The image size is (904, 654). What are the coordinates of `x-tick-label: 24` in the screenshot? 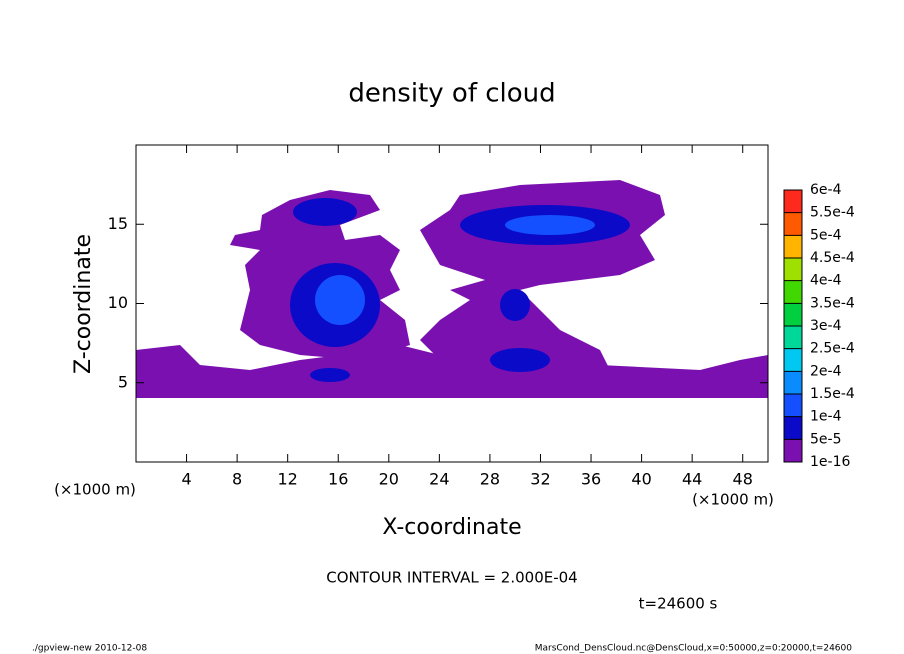 It's located at (439, 479).